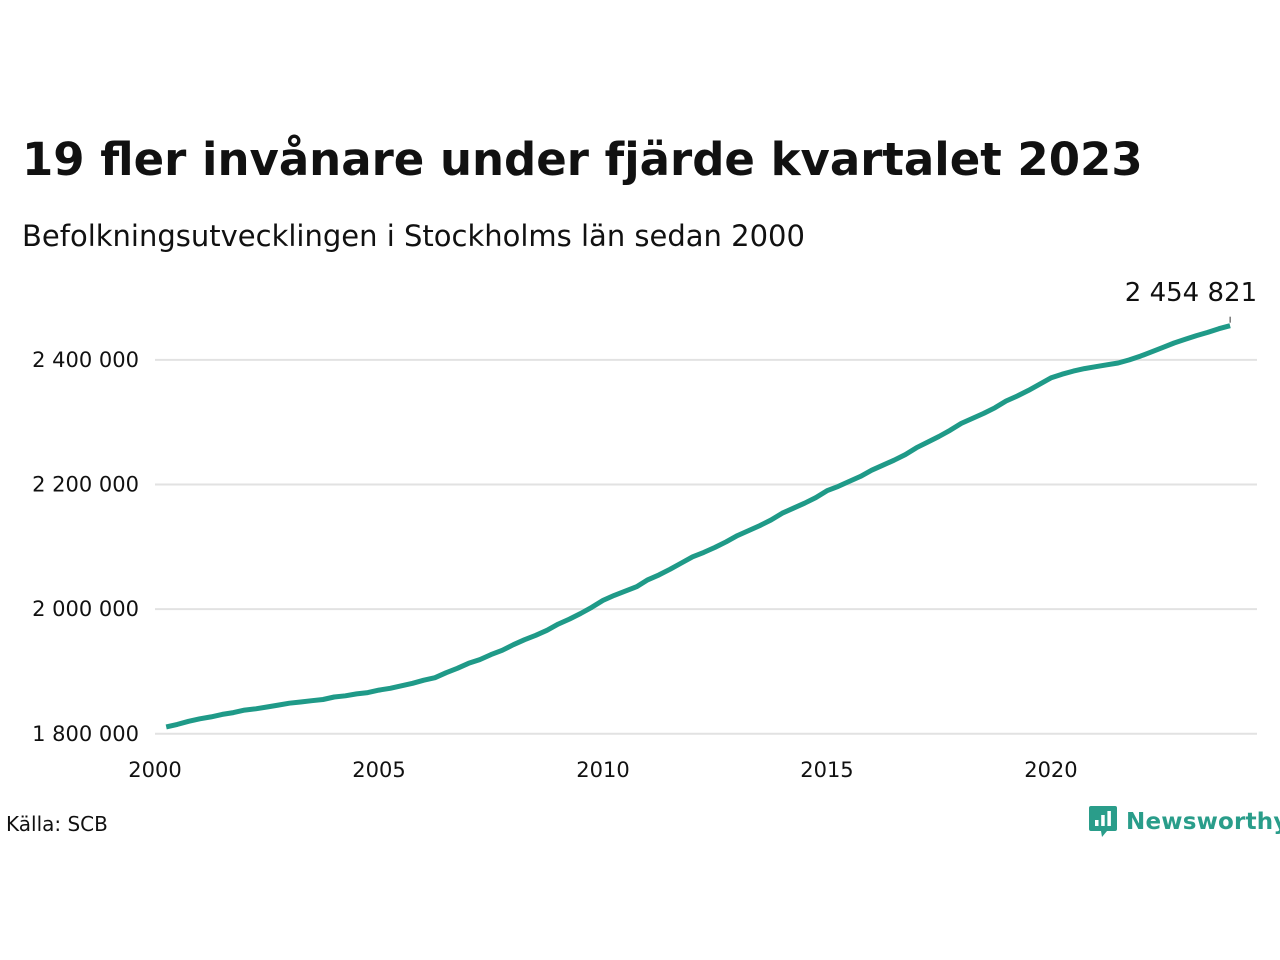  I want to click on x-tick-label: 2010, so click(602, 770).